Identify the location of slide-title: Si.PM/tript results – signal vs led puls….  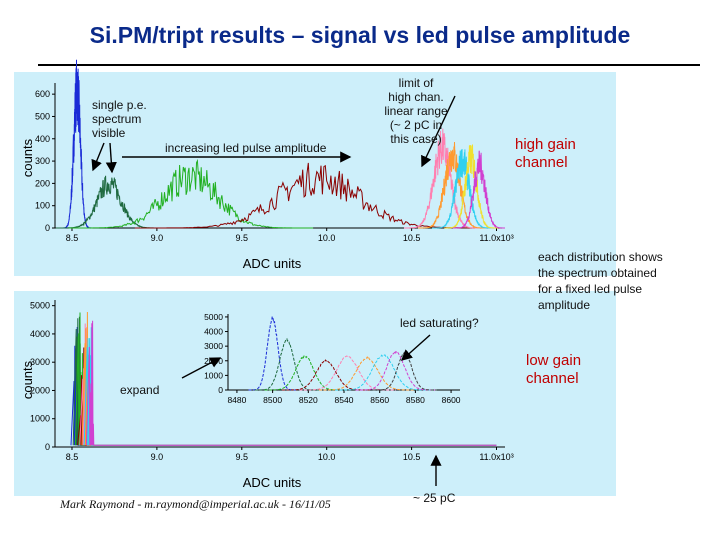
(360, 35).